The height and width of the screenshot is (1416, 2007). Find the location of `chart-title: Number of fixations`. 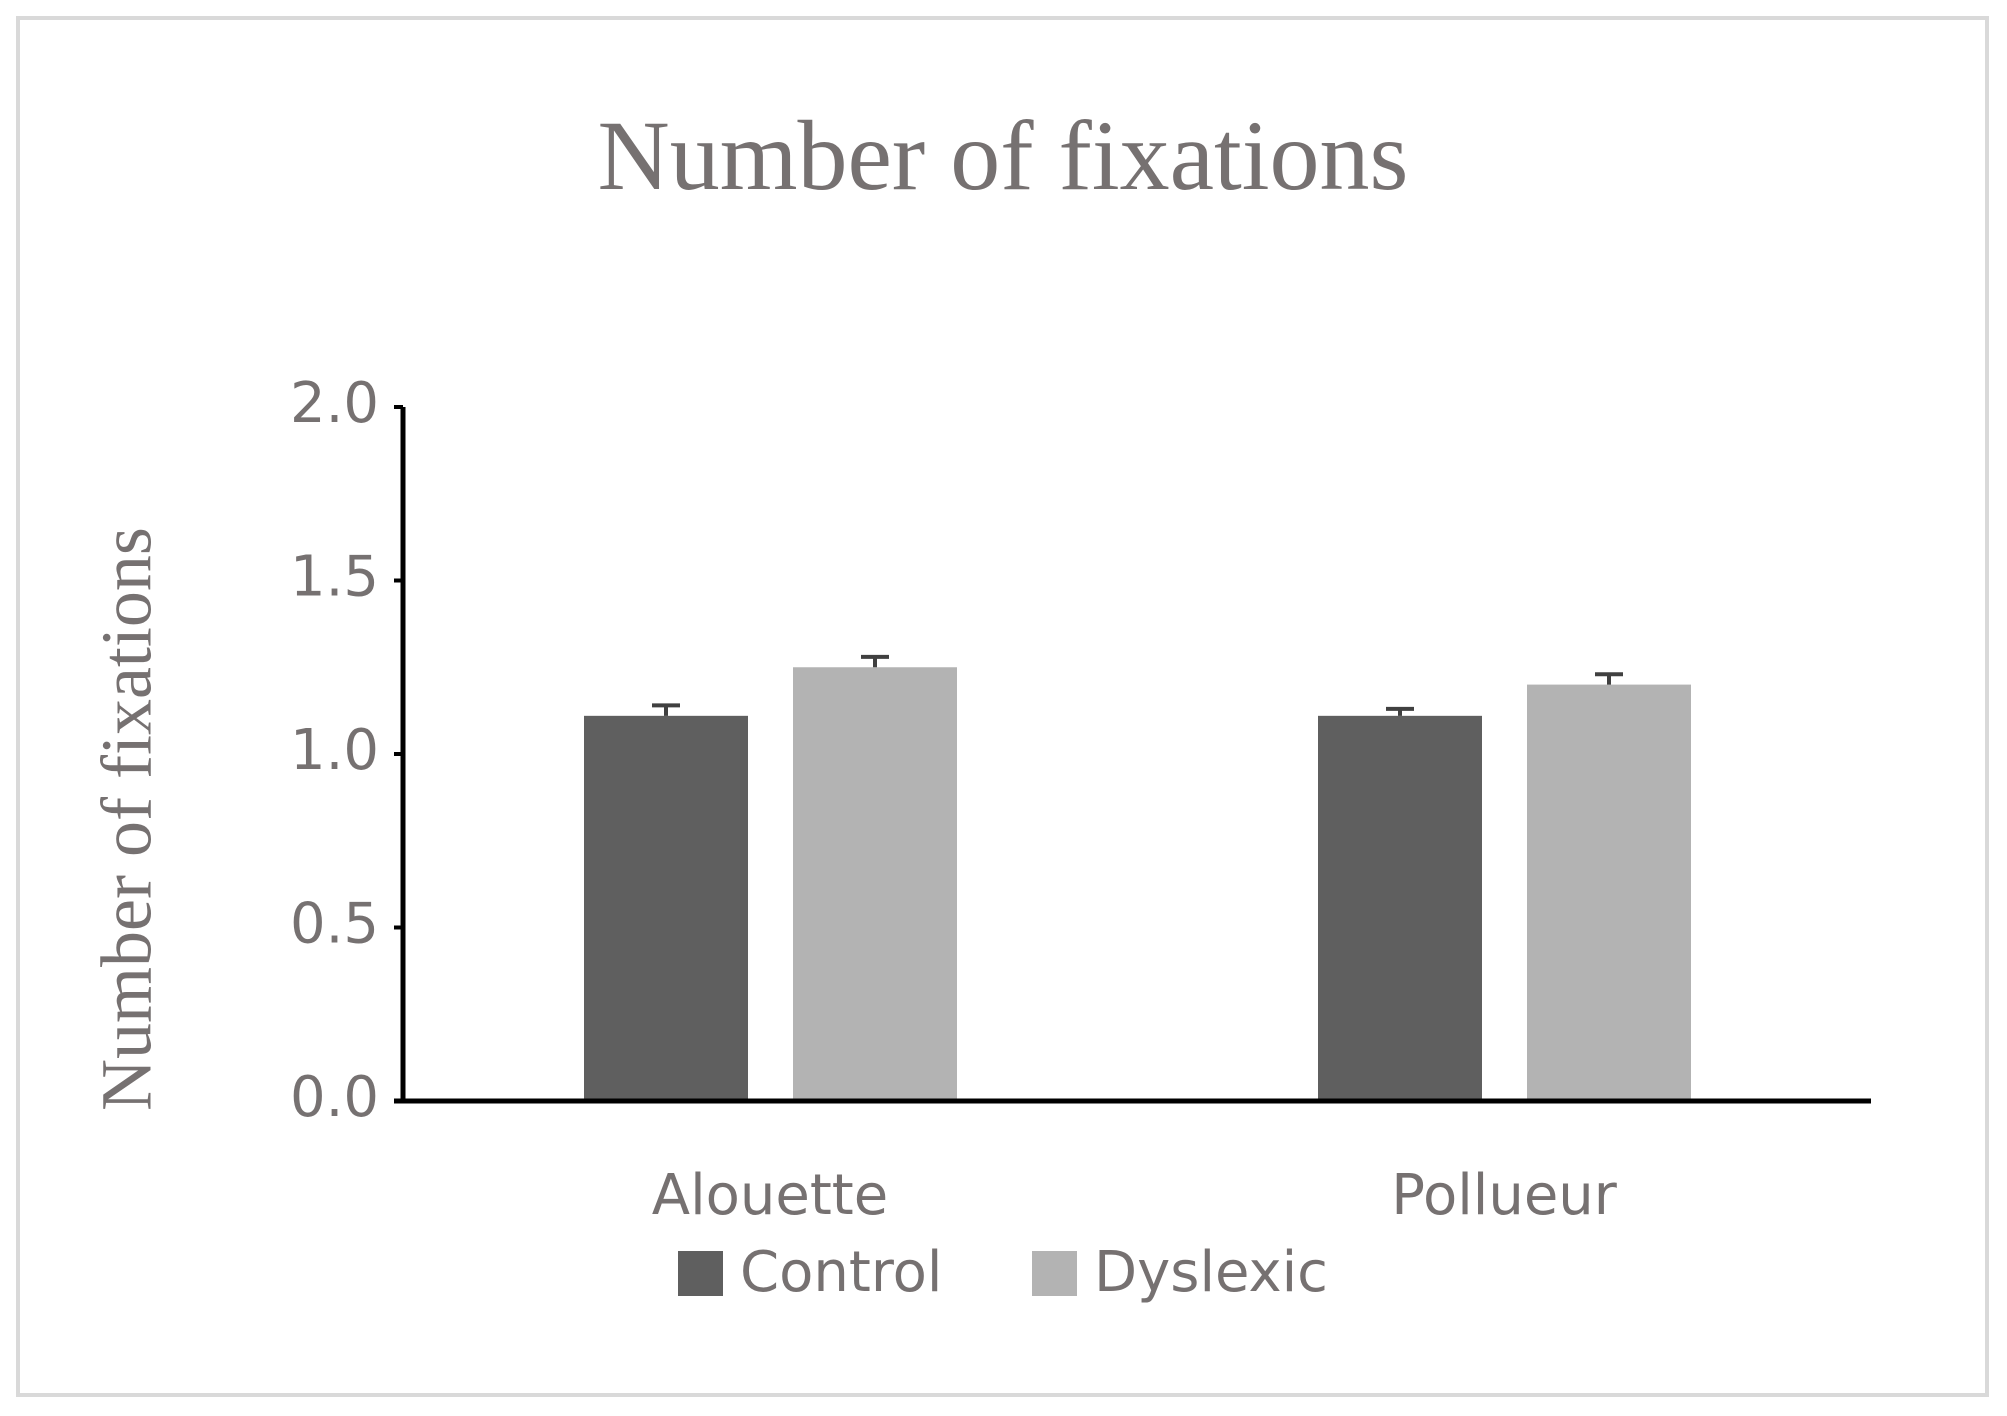

chart-title: Number of fixations is located at coordinates (1003, 155).